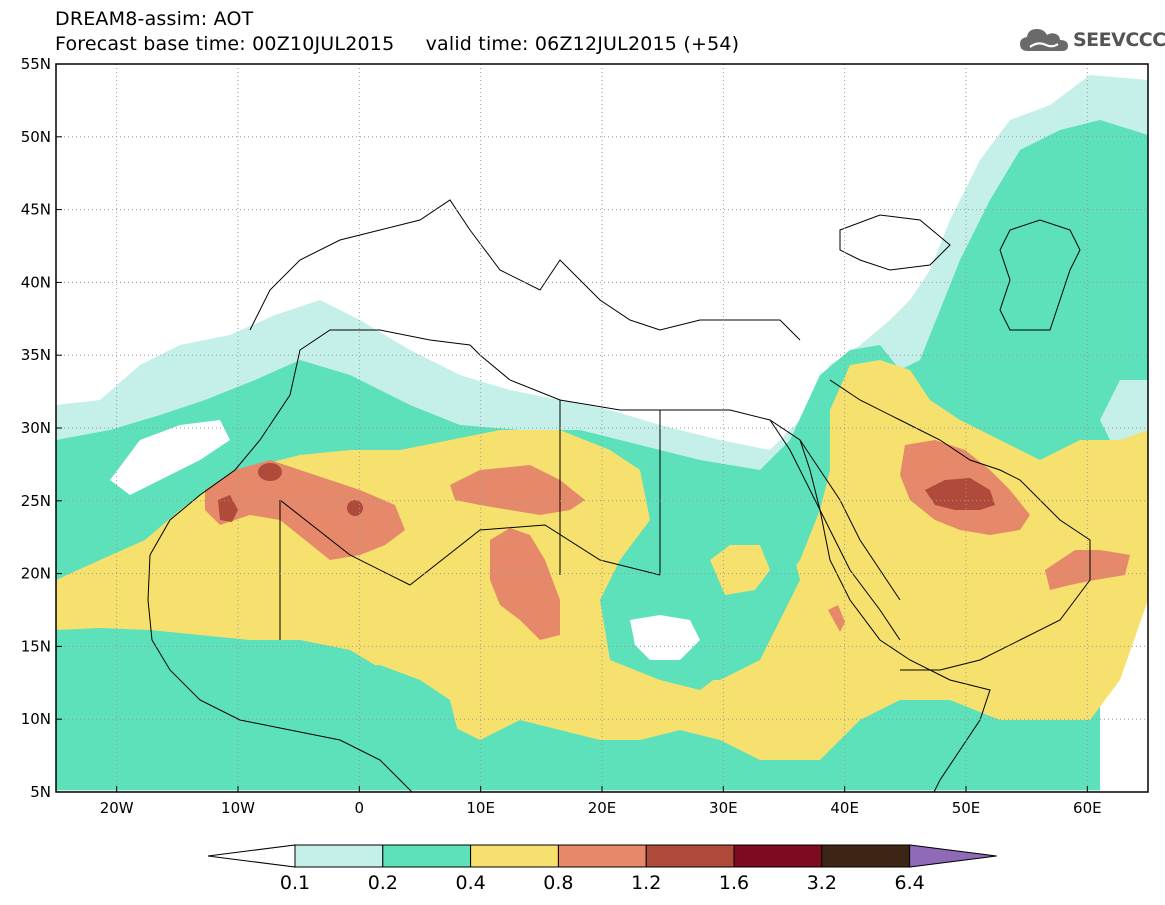  What do you see at coordinates (383, 883) in the screenshot?
I see `colorbar-label: 0.2` at bounding box center [383, 883].